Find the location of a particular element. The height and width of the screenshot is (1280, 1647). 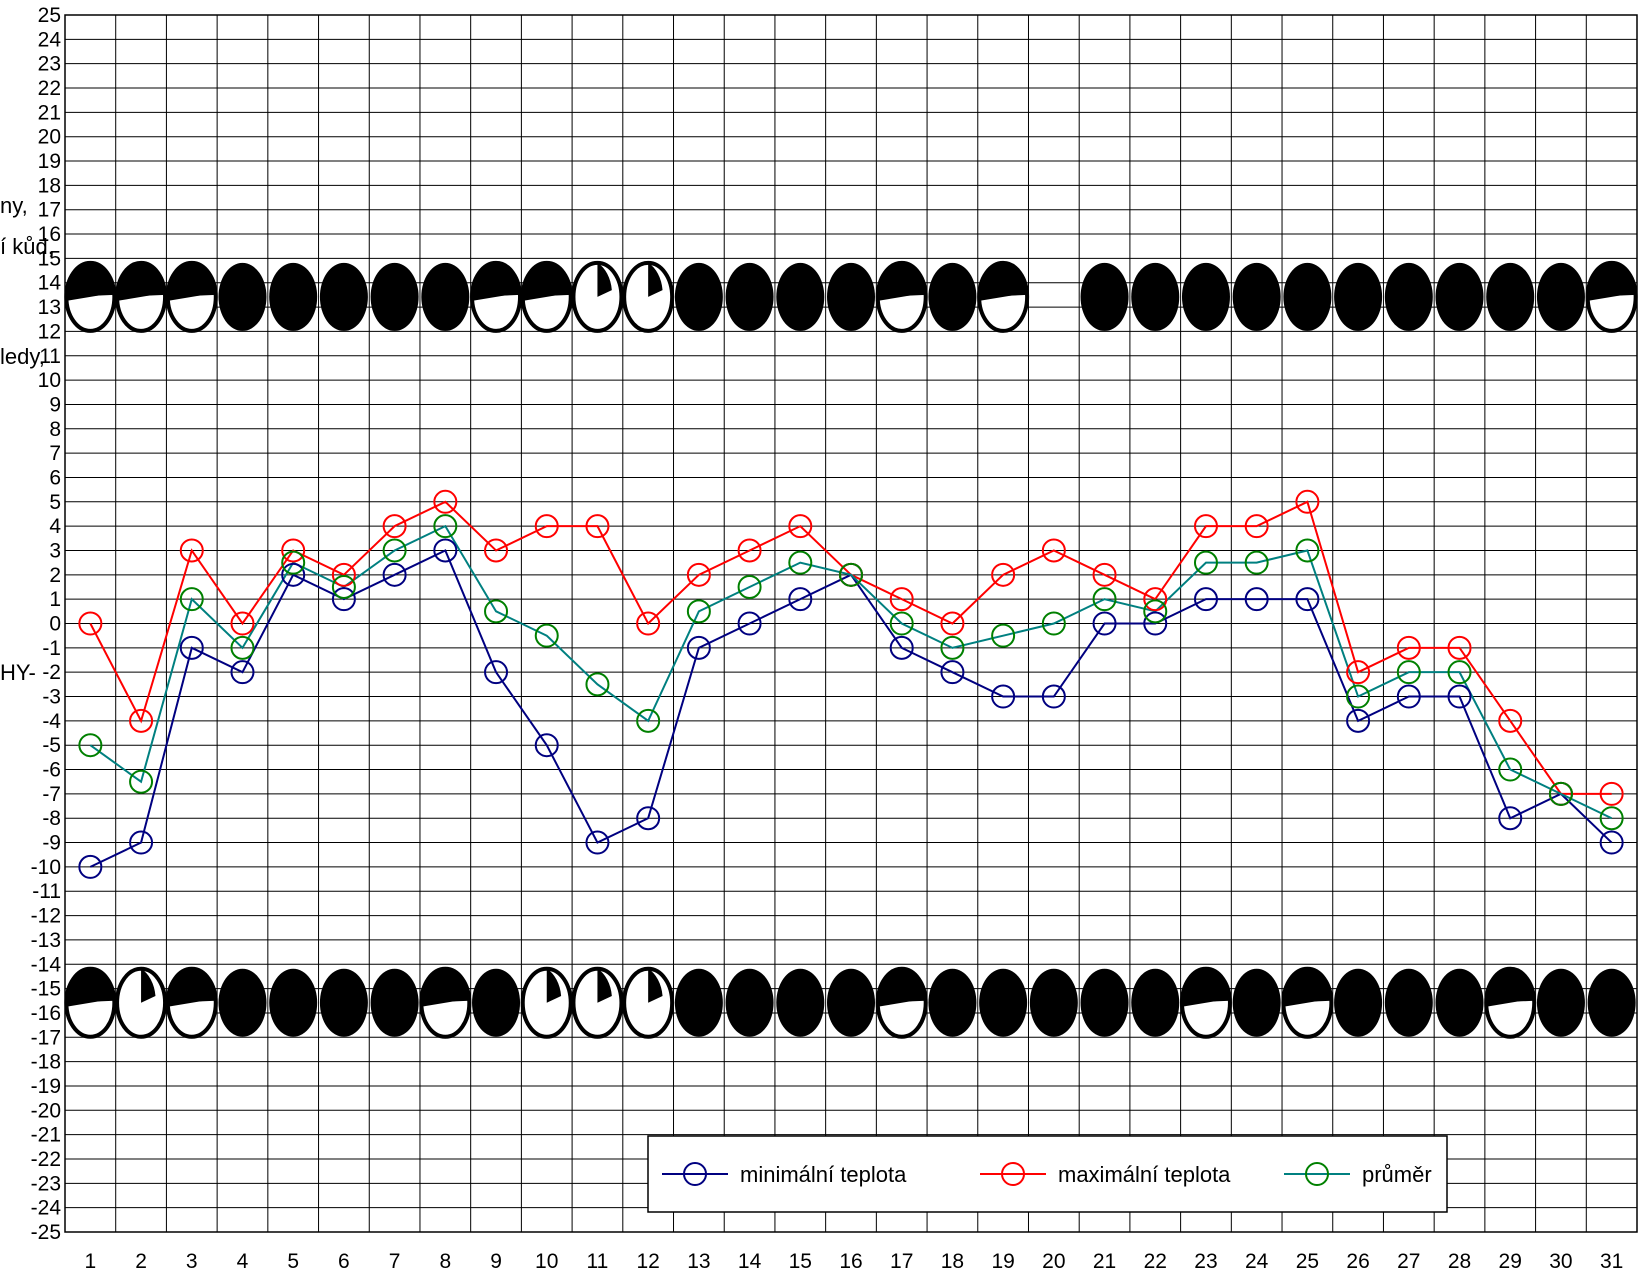

y-tick-label: -14 is located at coordinates (46, 964).